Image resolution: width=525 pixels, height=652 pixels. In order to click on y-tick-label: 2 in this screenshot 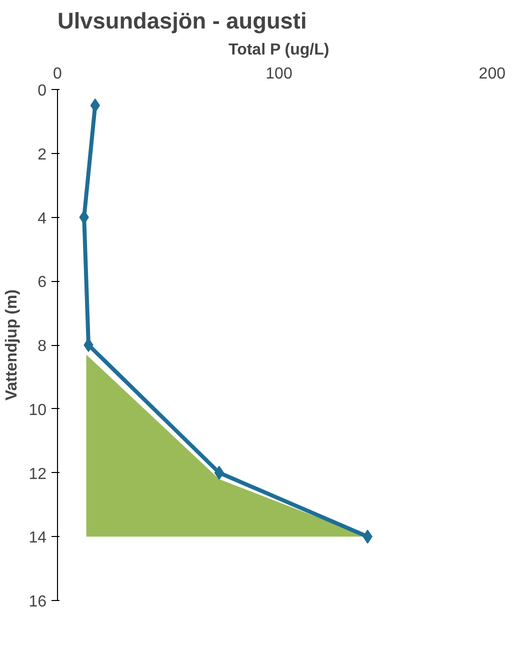, I will do `click(42, 155)`.